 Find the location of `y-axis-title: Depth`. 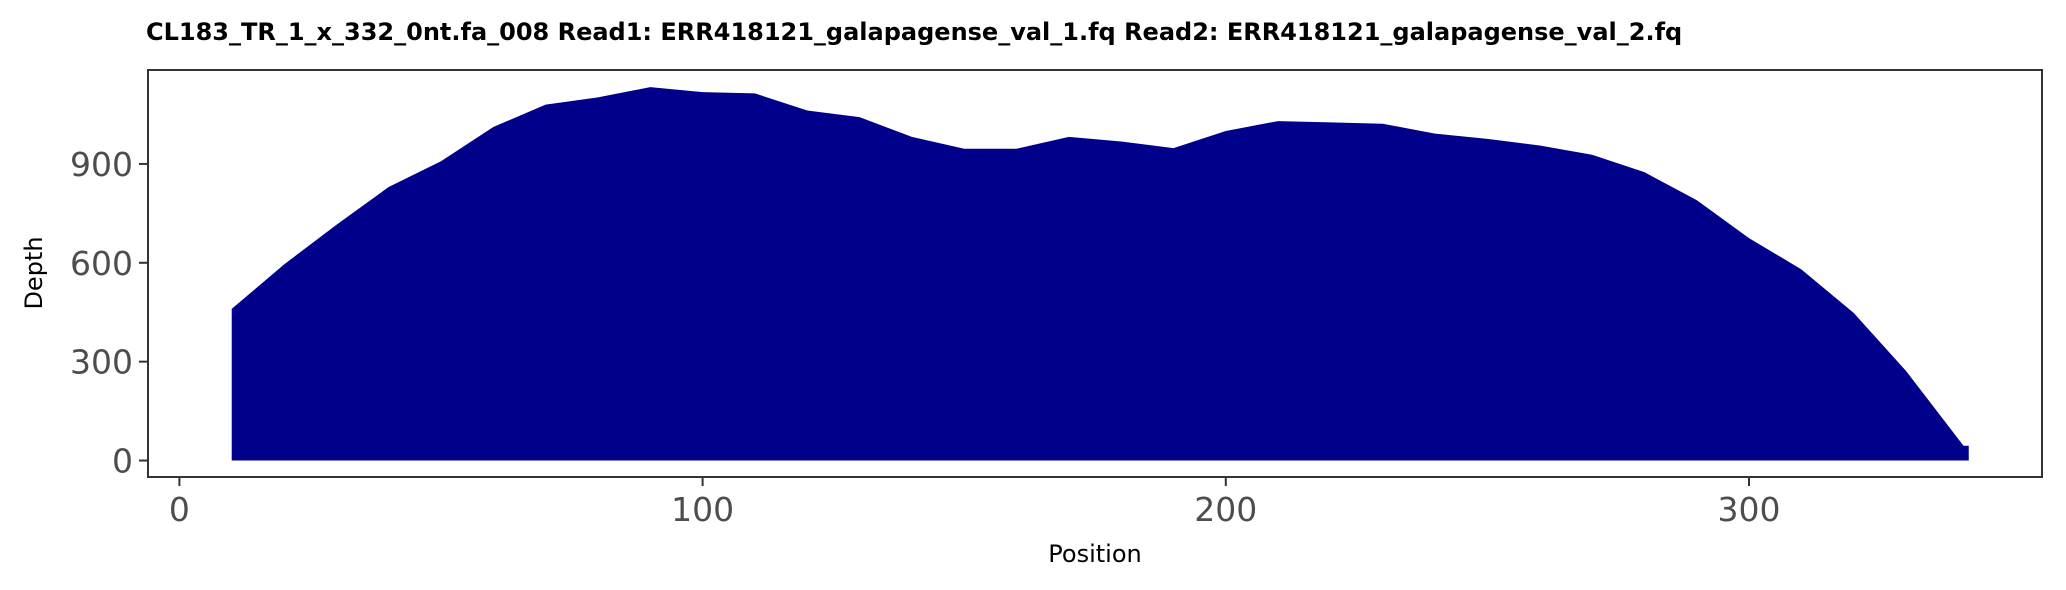

y-axis-title: Depth is located at coordinates (34, 272).